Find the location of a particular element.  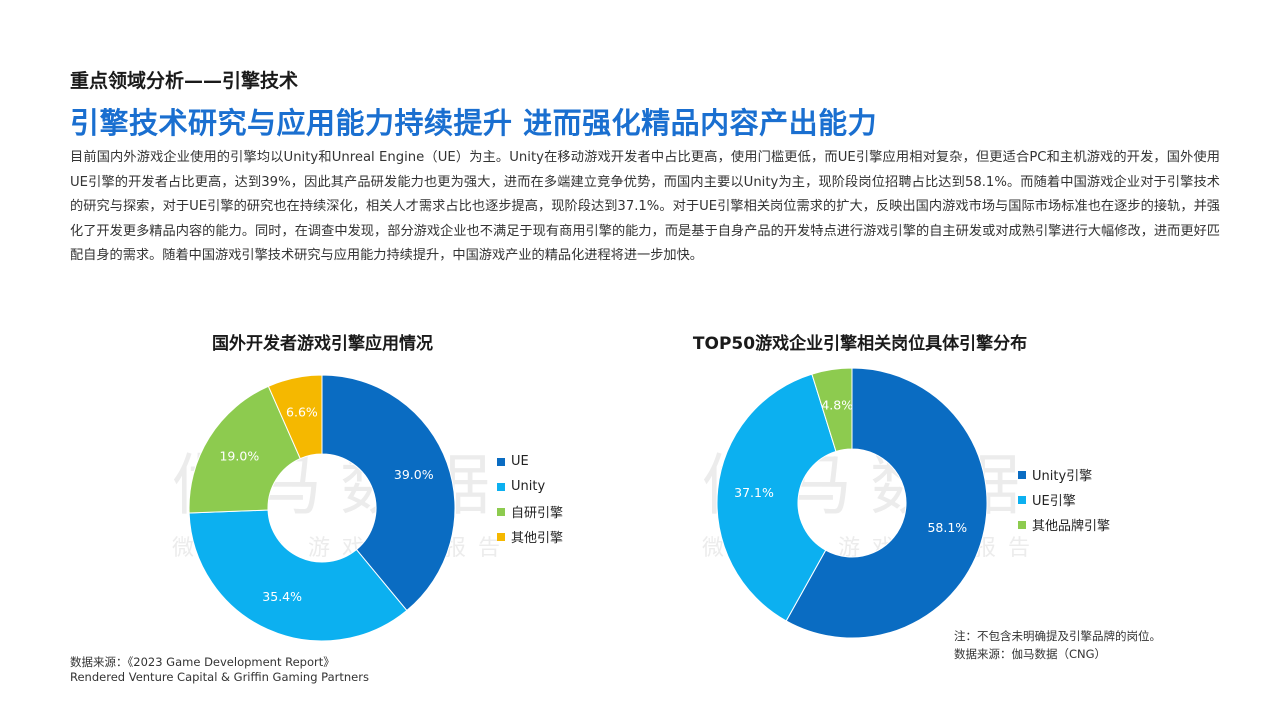

legend-label: 自研引擎 is located at coordinates (537, 513).